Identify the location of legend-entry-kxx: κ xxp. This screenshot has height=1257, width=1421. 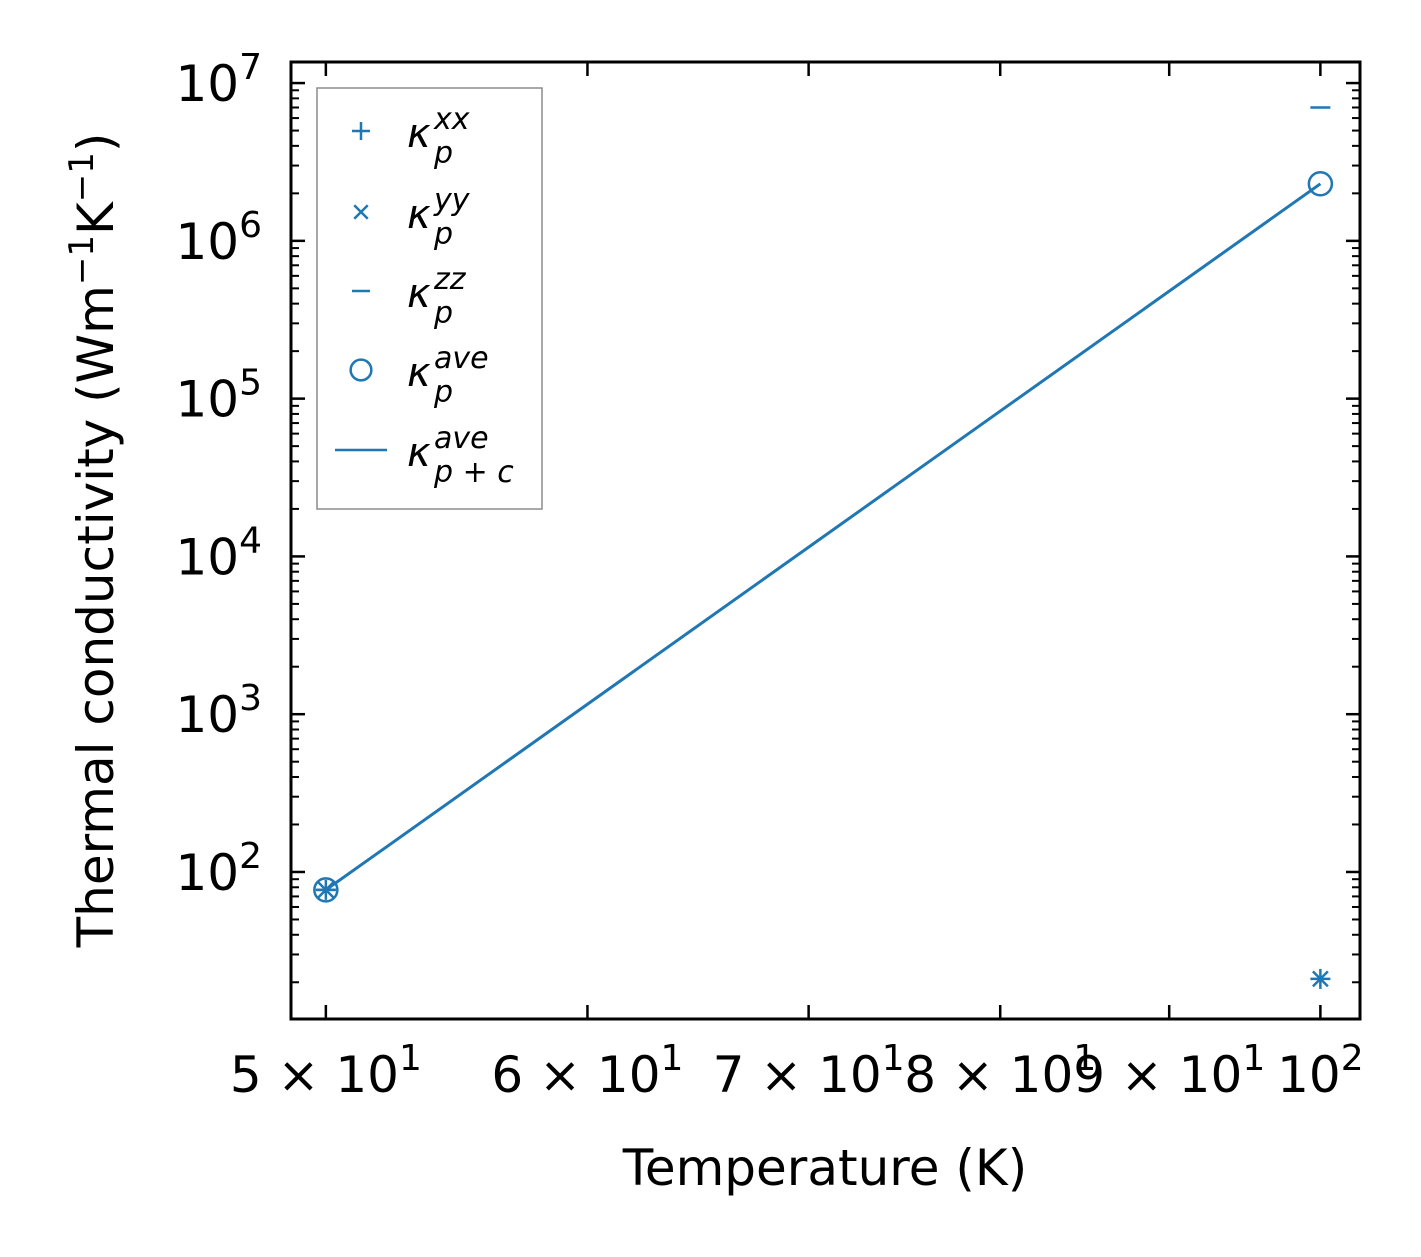
(411, 136).